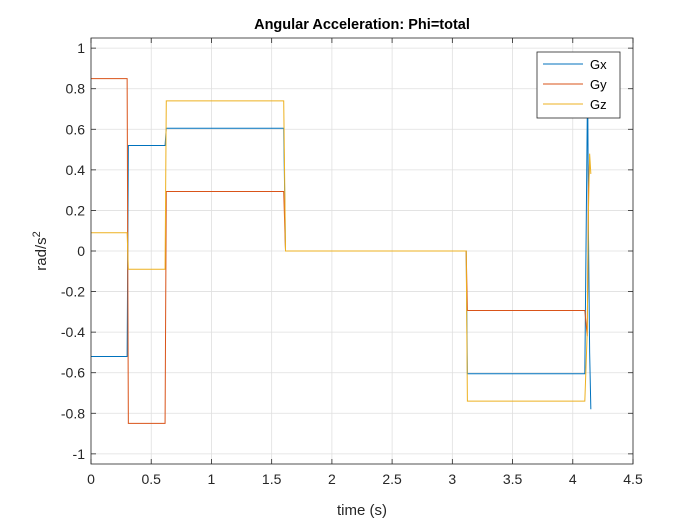 The height and width of the screenshot is (530, 700). I want to click on x-tick-label: 0.5, so click(151, 479).